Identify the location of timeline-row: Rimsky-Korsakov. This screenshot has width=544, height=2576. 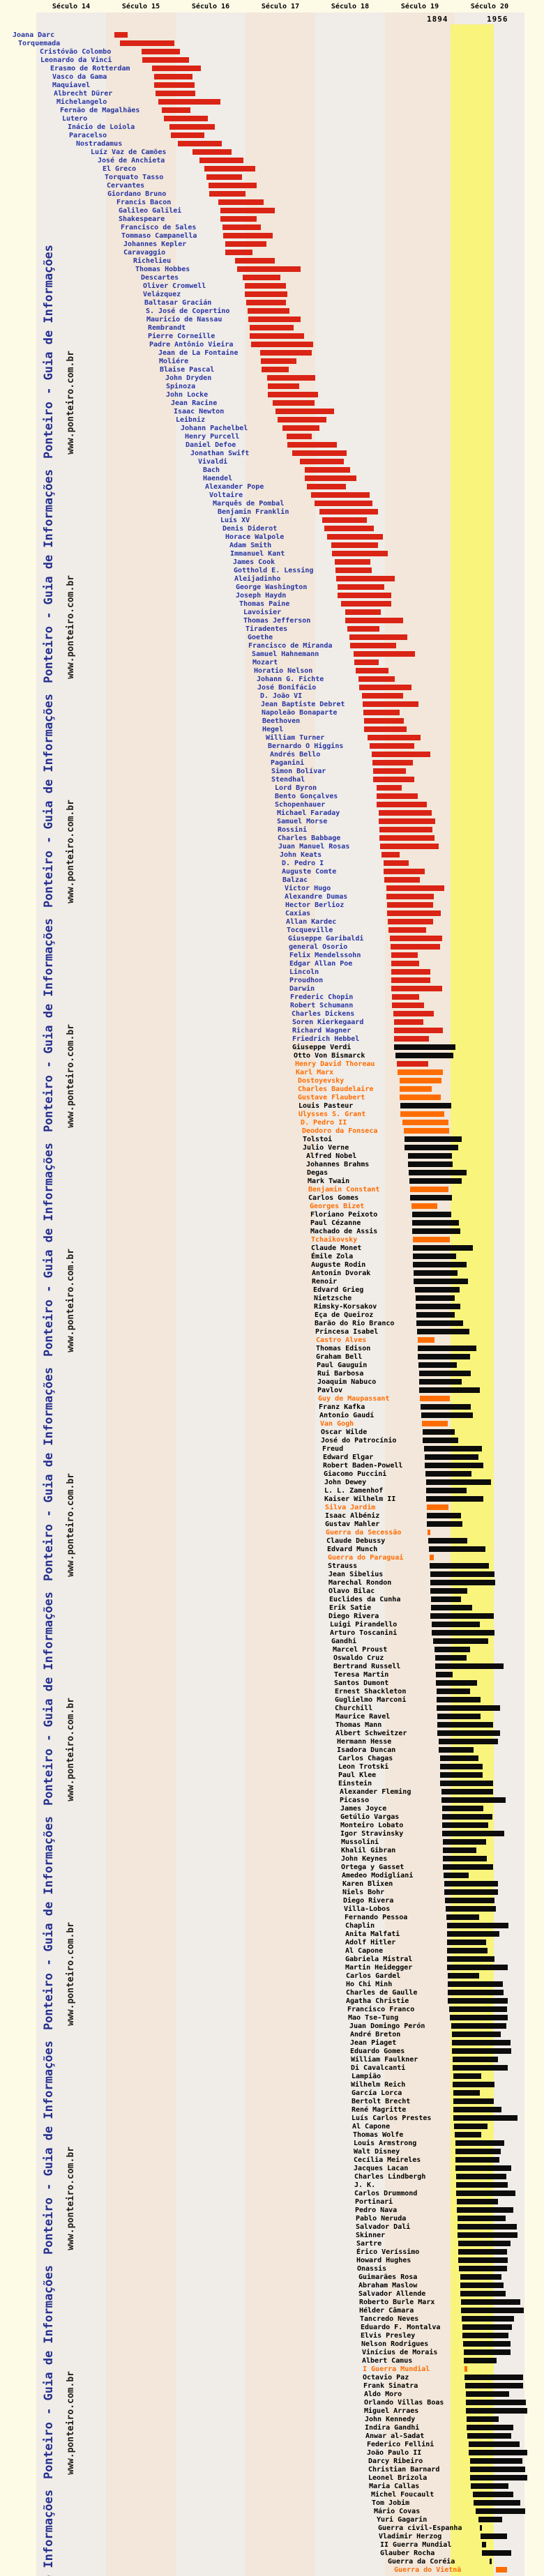
(272, 1307).